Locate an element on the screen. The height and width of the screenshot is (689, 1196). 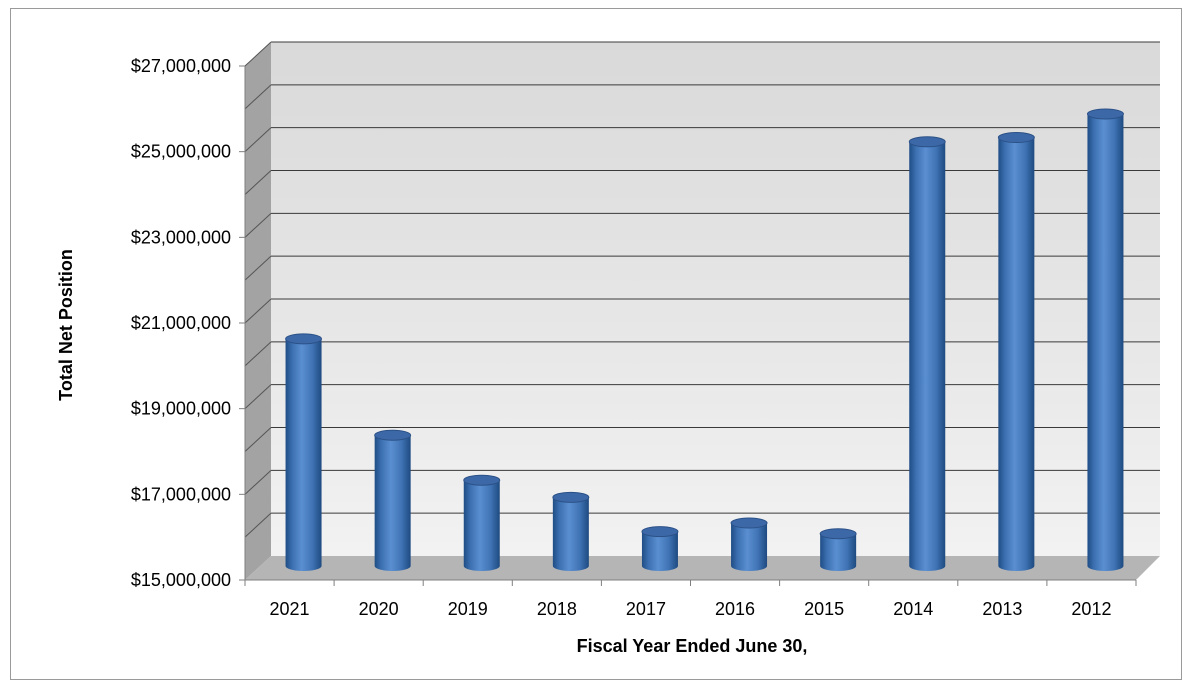
x-tick-label: 2015 is located at coordinates (824, 609).